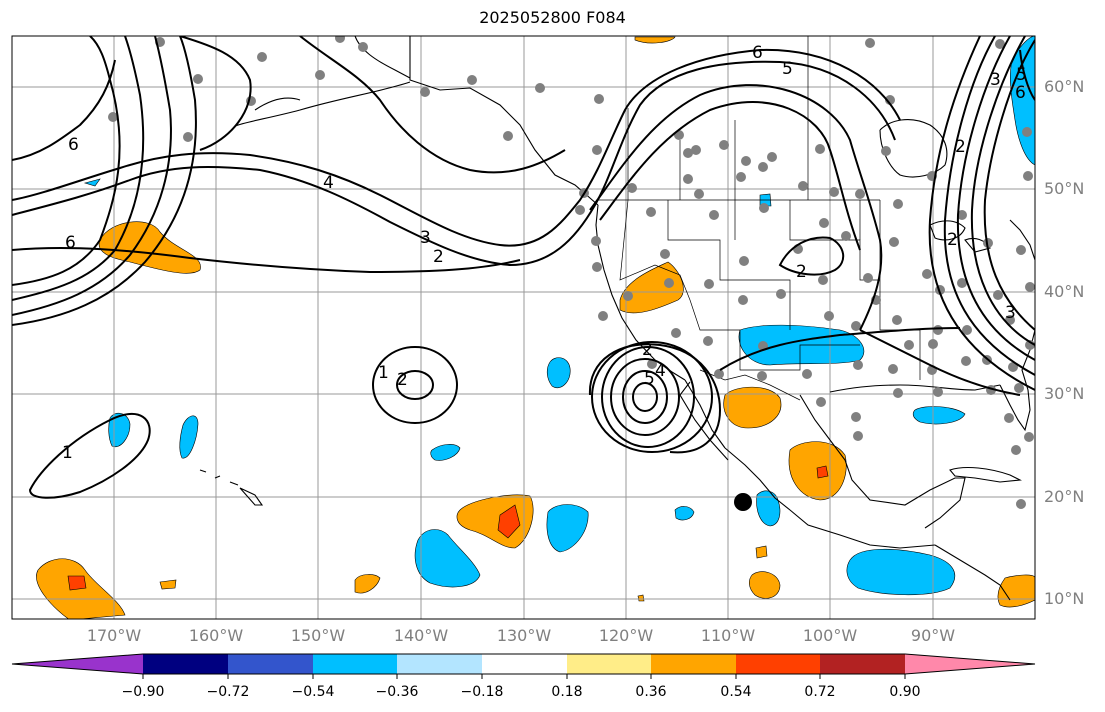  I want to click on colorbar-tick-label: −0.72, so click(228, 692).